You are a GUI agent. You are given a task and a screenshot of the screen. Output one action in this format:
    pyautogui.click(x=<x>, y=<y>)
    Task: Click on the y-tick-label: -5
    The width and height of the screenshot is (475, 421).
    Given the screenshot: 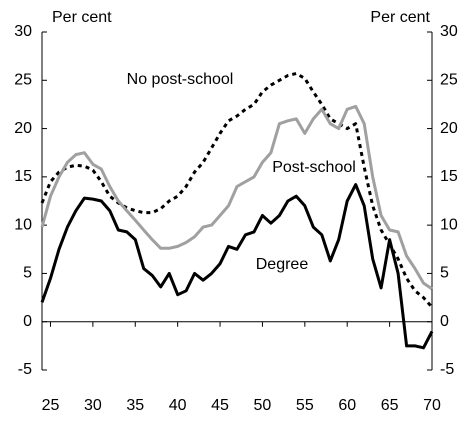 What is the action you would take?
    pyautogui.click(x=25, y=369)
    